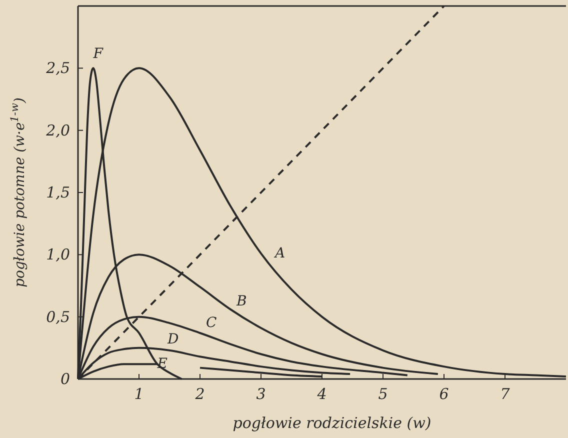 The height and width of the screenshot is (438, 568). Describe the element at coordinates (279, 253) in the screenshot. I see `series-label: A` at that location.